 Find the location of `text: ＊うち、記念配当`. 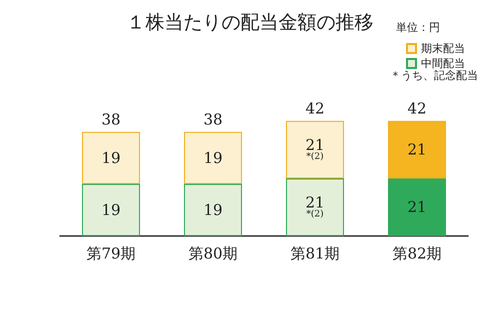

text: ＊うち、記念配当 is located at coordinates (434, 75).